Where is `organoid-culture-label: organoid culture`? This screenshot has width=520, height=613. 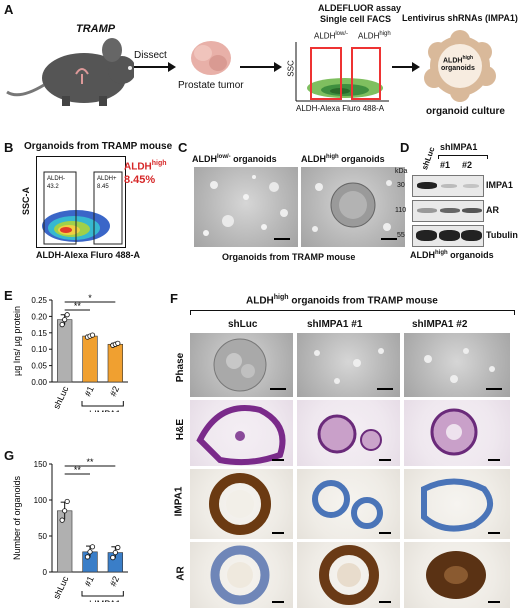 organoid-culture-label: organoid culture is located at coordinates (465, 111).